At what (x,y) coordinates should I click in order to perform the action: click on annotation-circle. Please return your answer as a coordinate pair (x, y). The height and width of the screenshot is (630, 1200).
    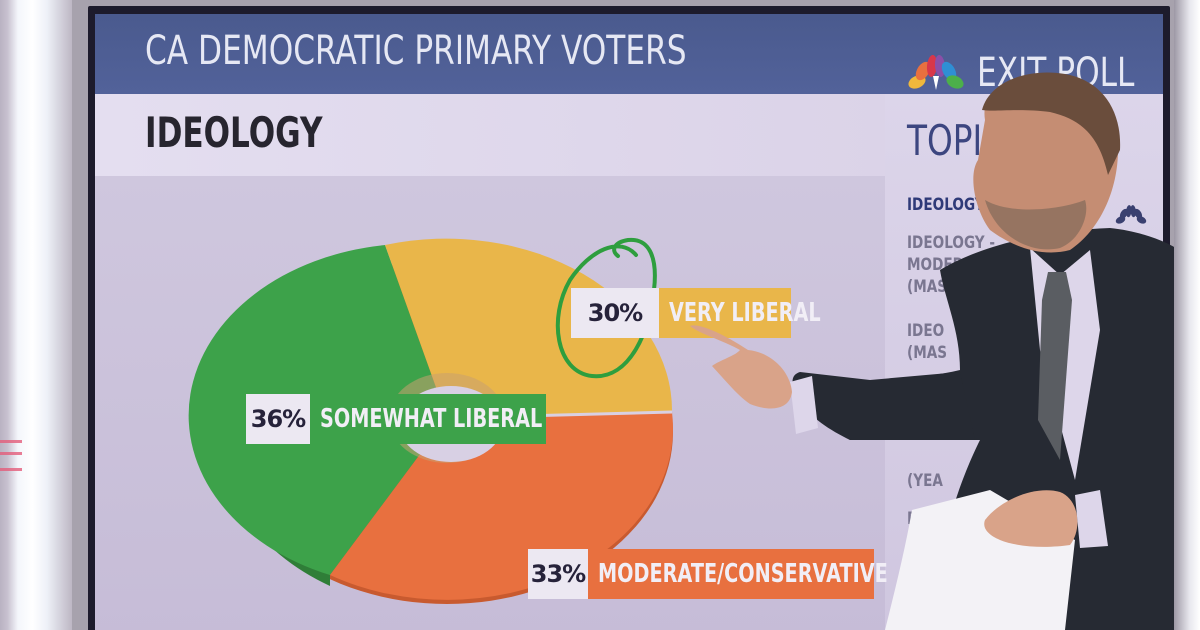
    Looking at the image, I should click on (606, 308).